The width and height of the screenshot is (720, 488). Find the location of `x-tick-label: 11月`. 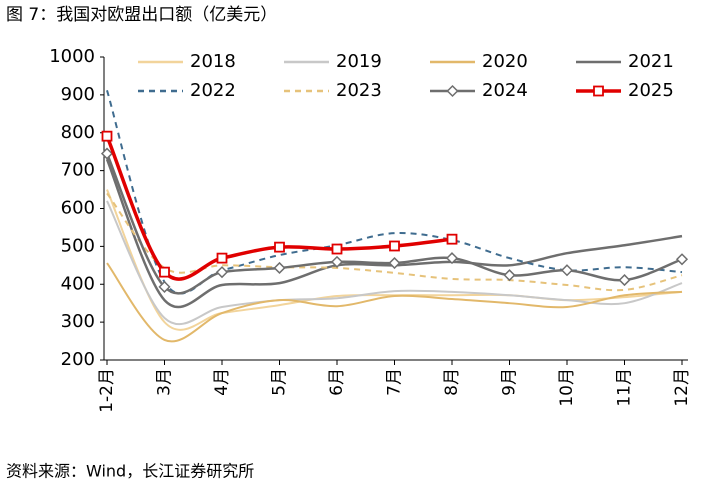

x-tick-label: 11月 is located at coordinates (625, 387).